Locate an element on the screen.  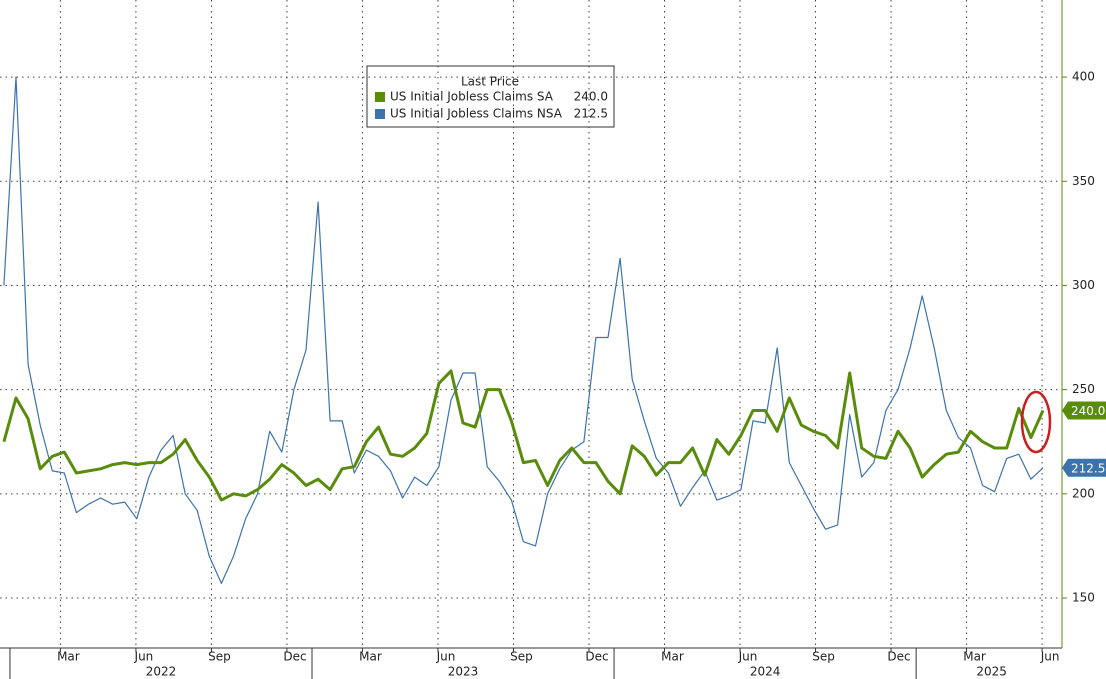
legend-value: 240.0 is located at coordinates (591, 97).